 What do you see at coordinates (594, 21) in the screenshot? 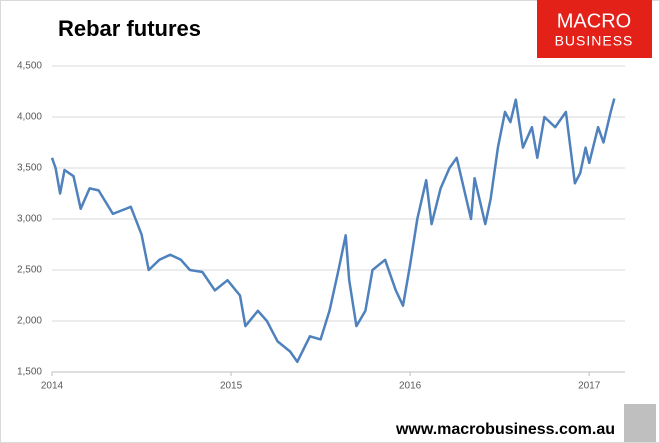
I see `logo-top: MACRO` at bounding box center [594, 21].